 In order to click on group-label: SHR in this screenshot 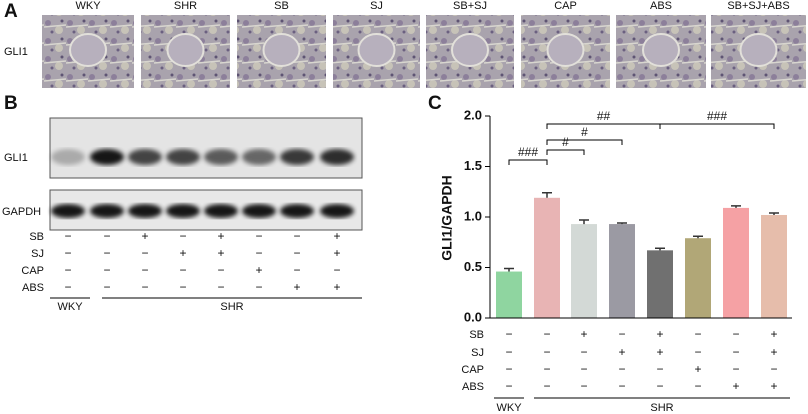, I will do `click(661, 408)`.